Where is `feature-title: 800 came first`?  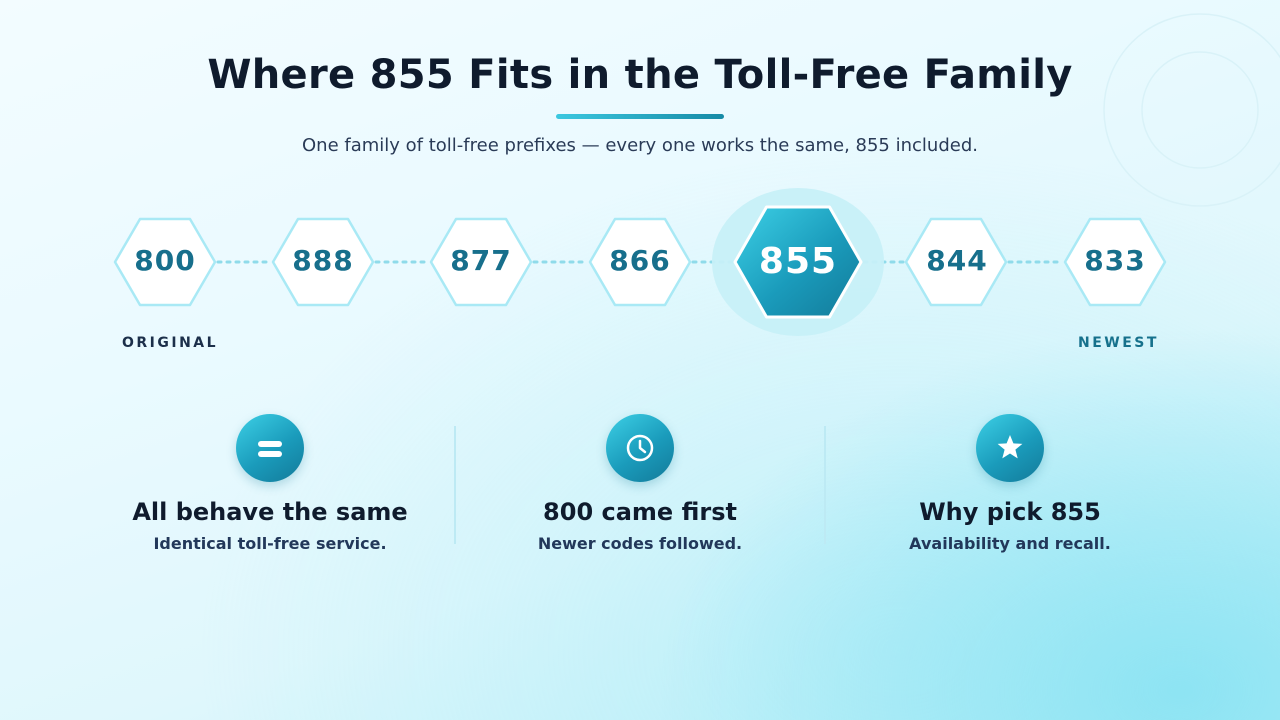
feature-title: 800 came first is located at coordinates (640, 512).